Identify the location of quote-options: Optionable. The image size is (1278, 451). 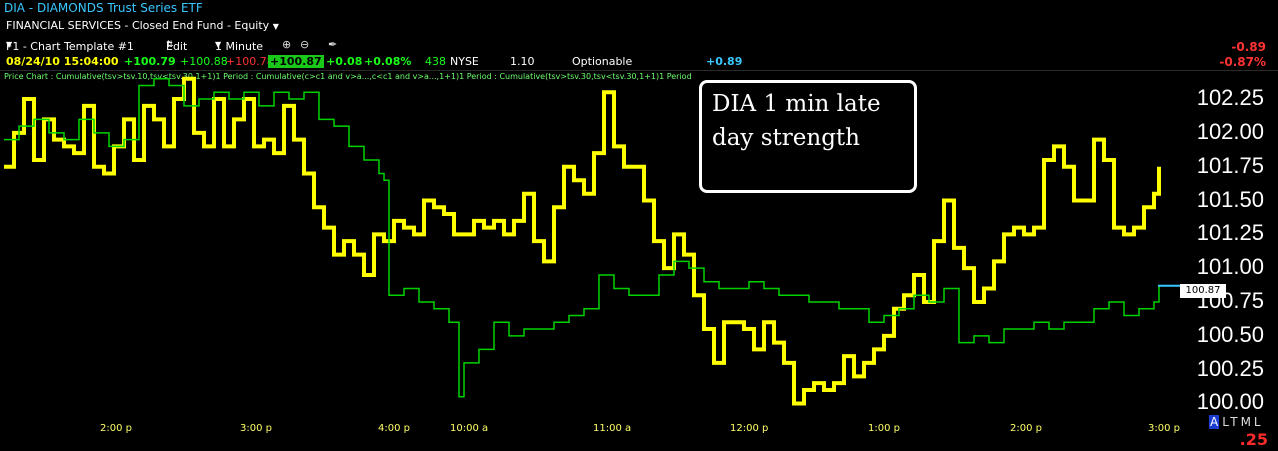
(602, 61).